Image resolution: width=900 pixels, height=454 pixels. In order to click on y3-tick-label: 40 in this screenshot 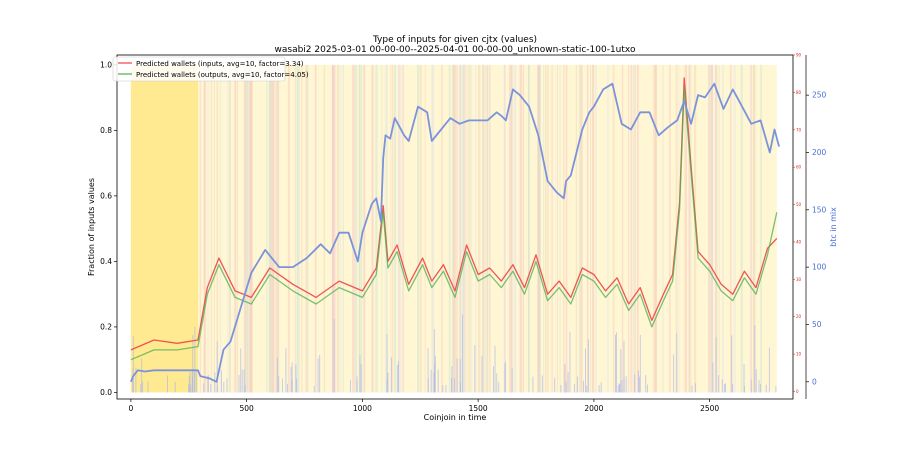, I will do `click(799, 241)`.